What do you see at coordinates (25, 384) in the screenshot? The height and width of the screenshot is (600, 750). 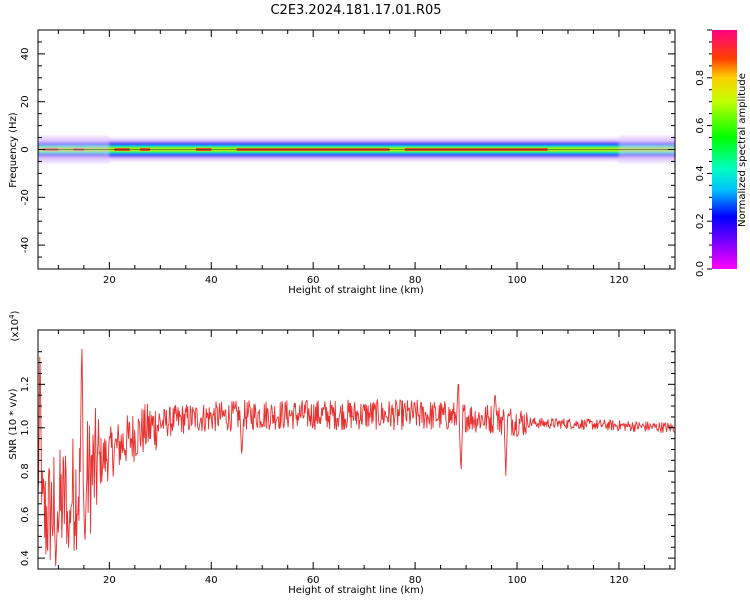 I see `y-tick-label: 1.2` at bounding box center [25, 384].